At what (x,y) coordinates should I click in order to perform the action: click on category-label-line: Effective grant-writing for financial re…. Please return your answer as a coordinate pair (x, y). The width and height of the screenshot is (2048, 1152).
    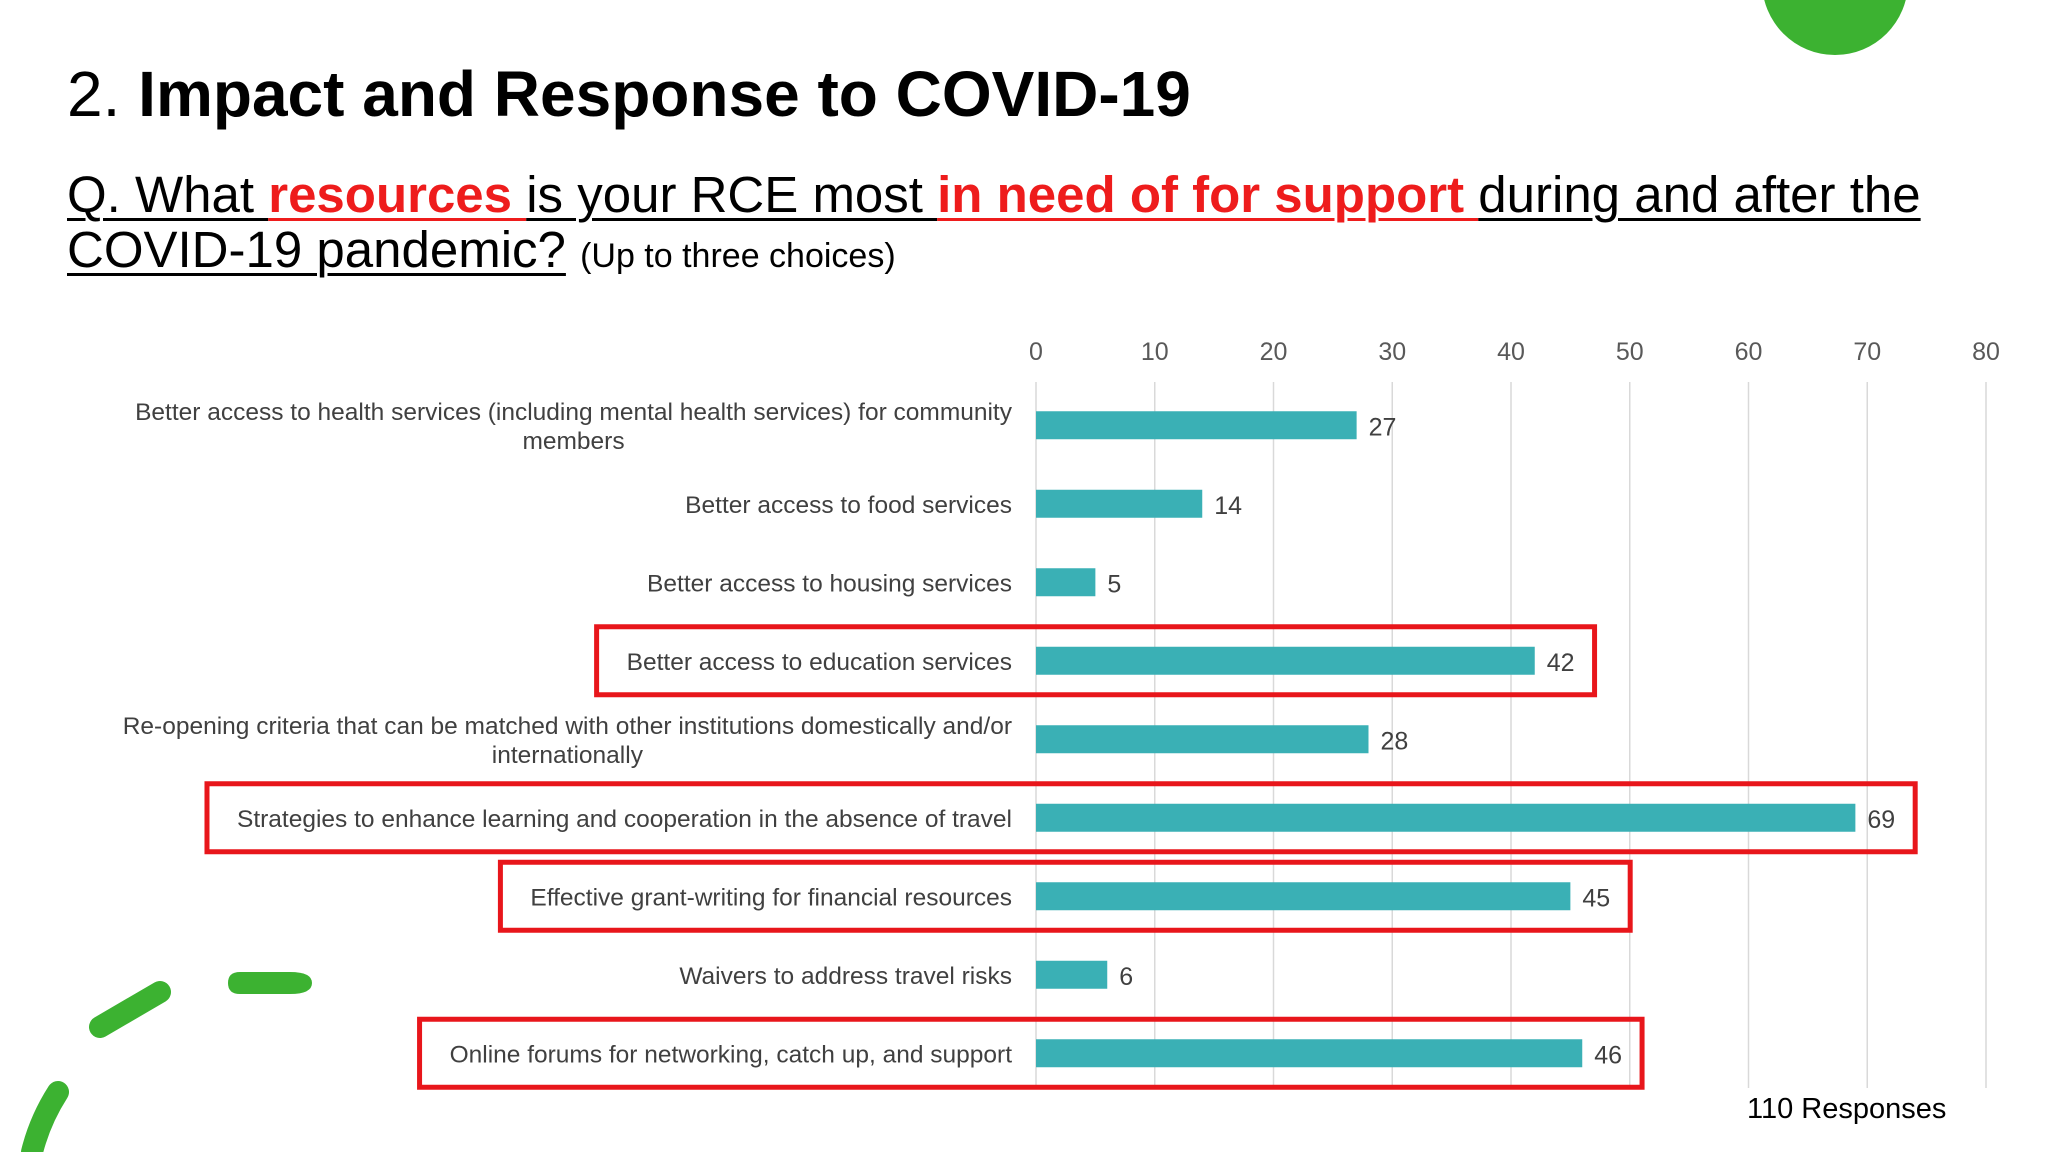
    Looking at the image, I should click on (771, 897).